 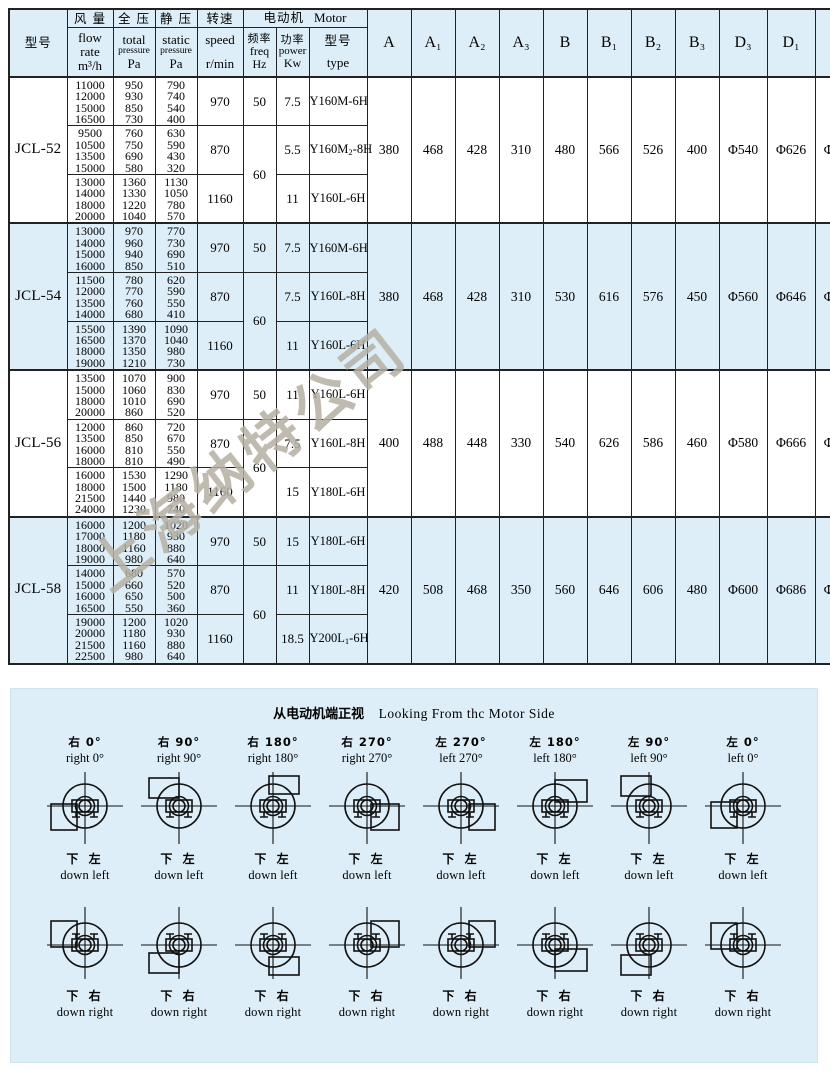 What do you see at coordinates (273, 742) in the screenshot?
I see `rotation-angle-cn: 右 180°` at bounding box center [273, 742].